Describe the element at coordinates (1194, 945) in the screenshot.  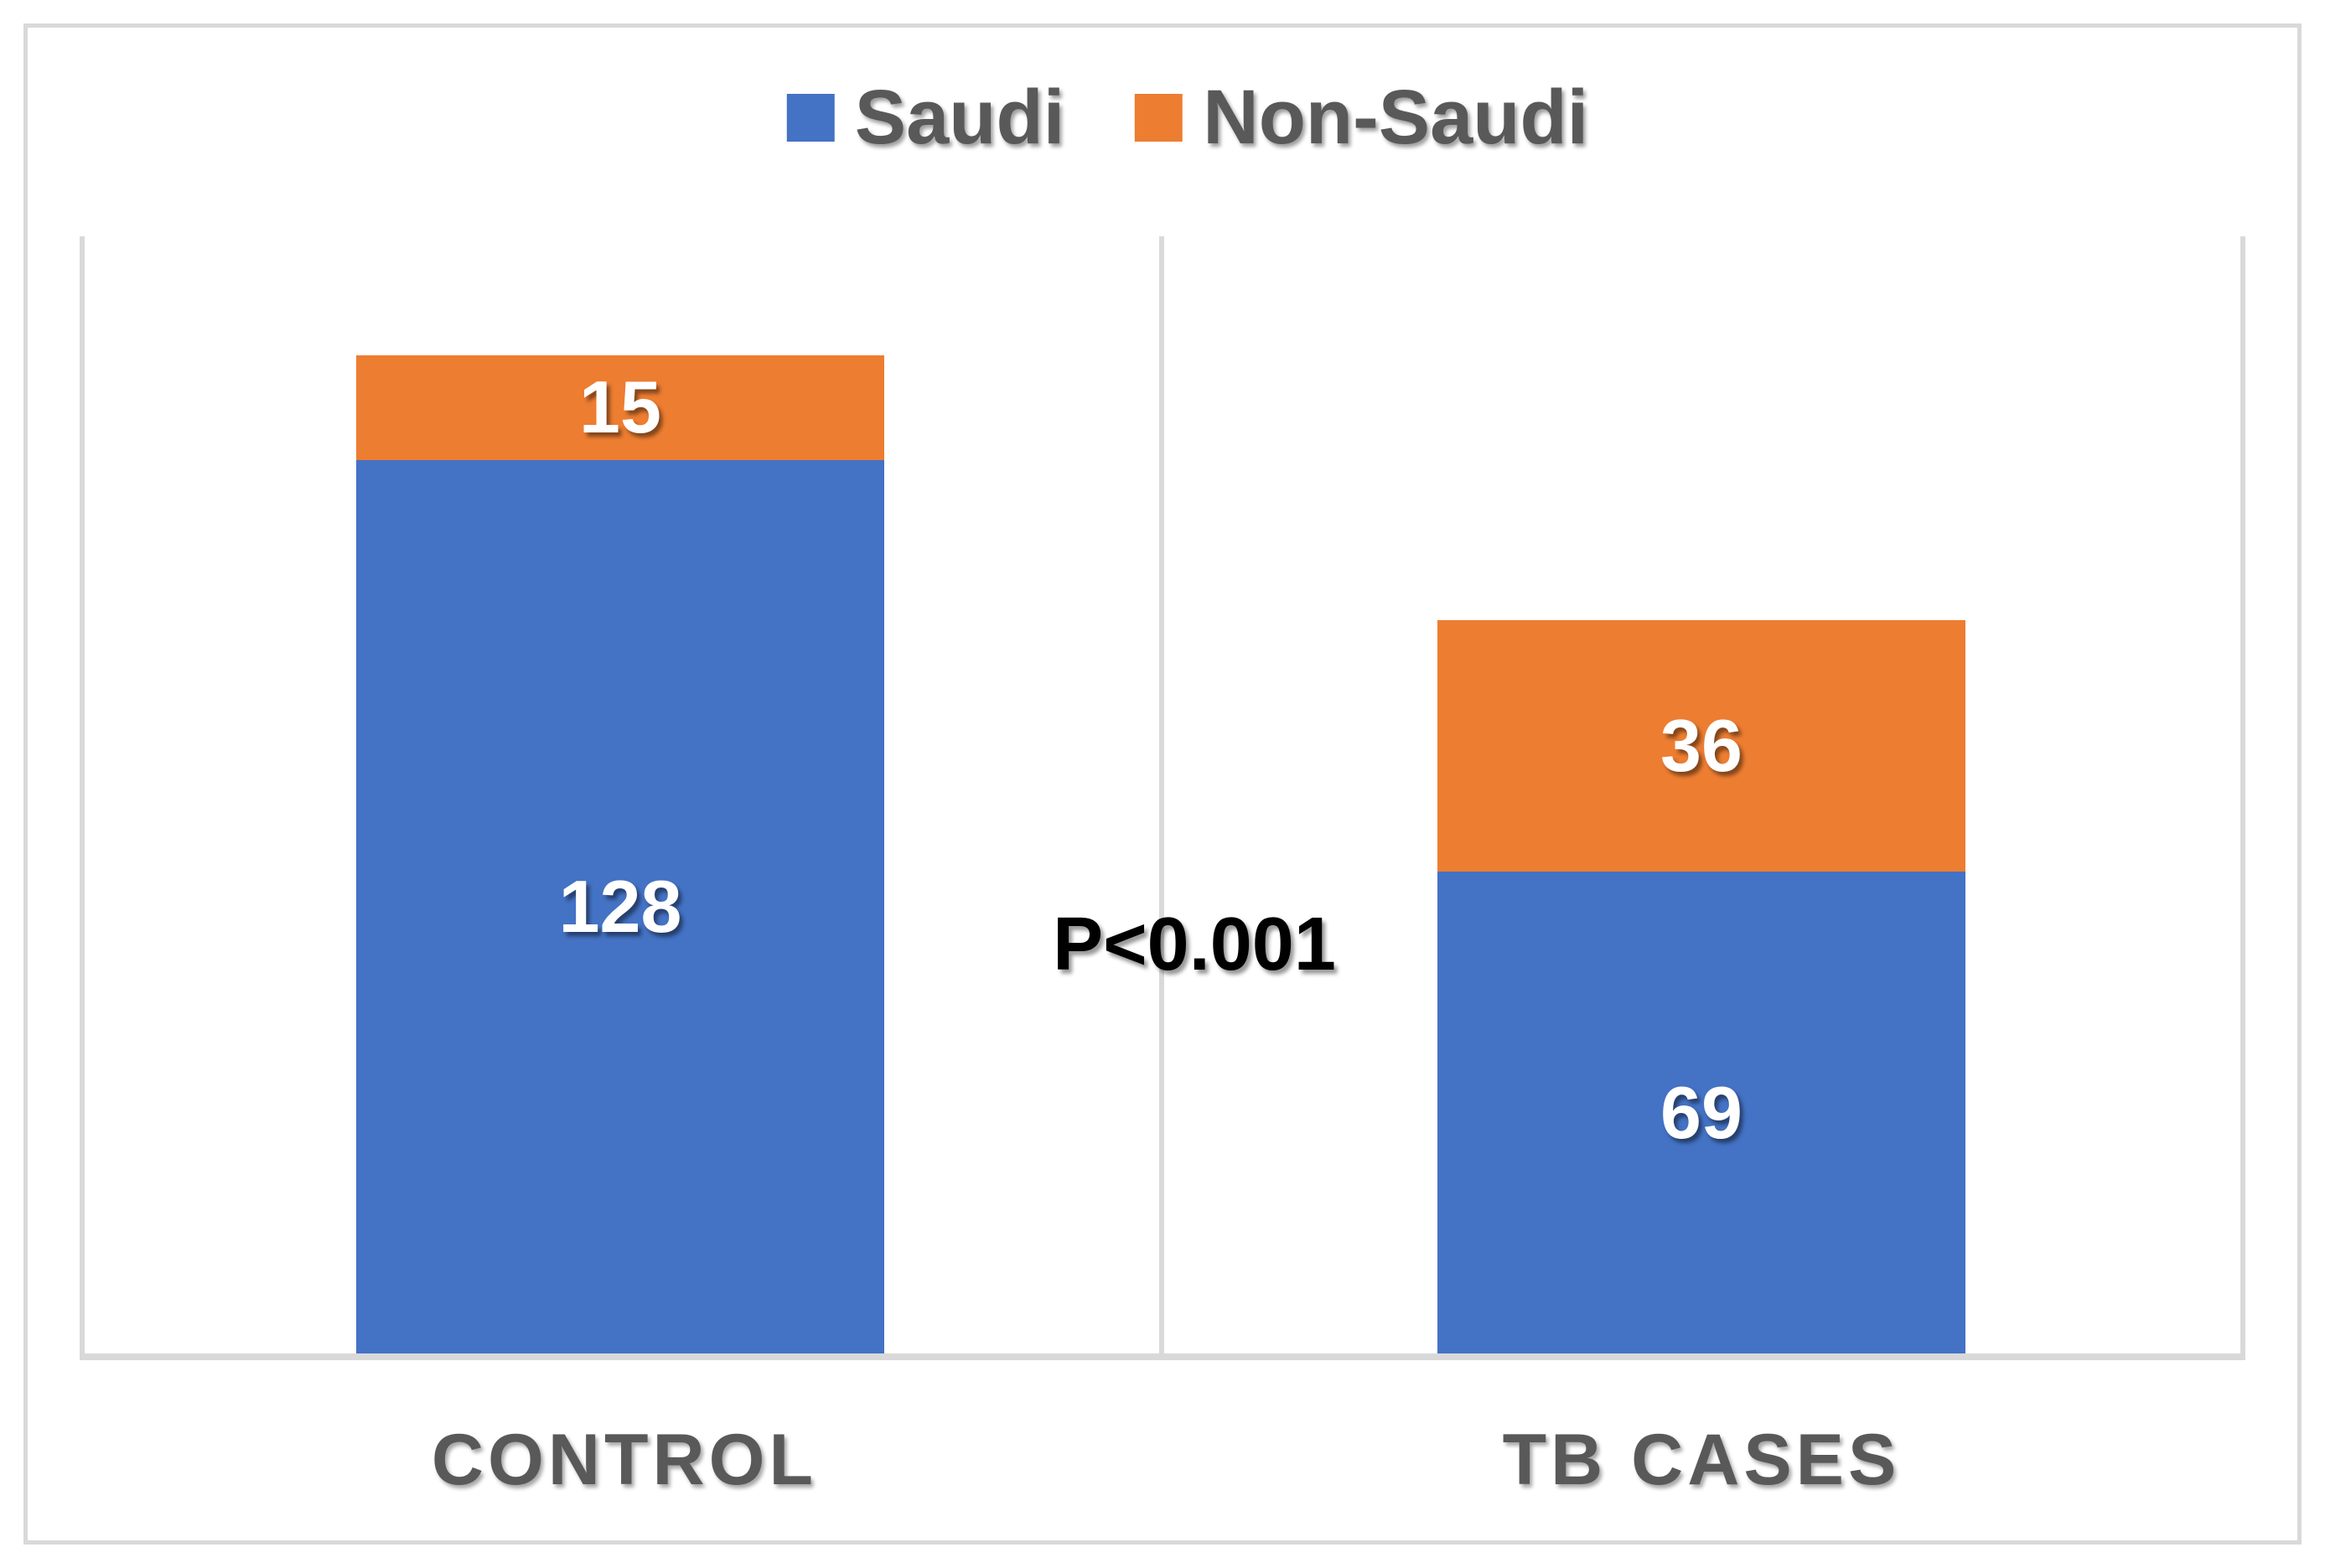
I see `p-value-annotation: P<0.001` at that location.